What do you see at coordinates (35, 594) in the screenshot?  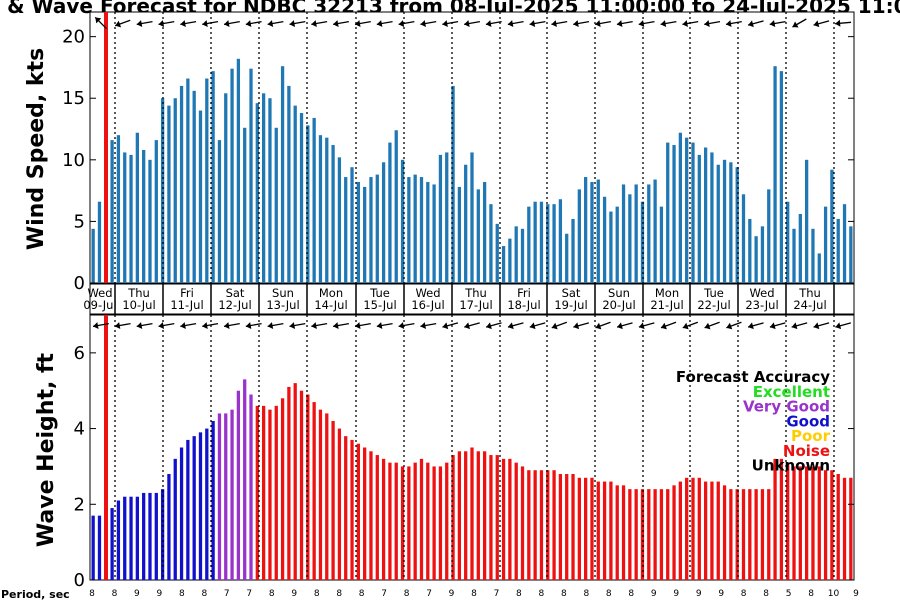 I see `period-axis-label: Period, sec` at bounding box center [35, 594].